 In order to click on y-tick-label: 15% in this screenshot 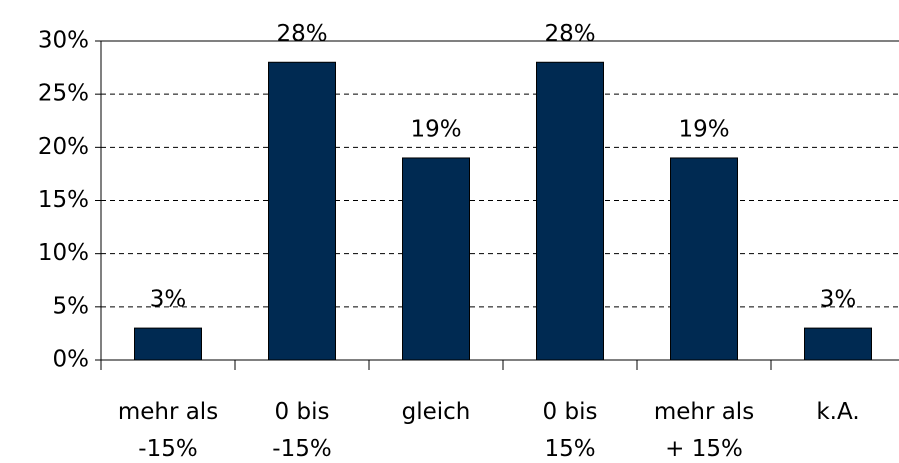, I will do `click(63, 200)`.